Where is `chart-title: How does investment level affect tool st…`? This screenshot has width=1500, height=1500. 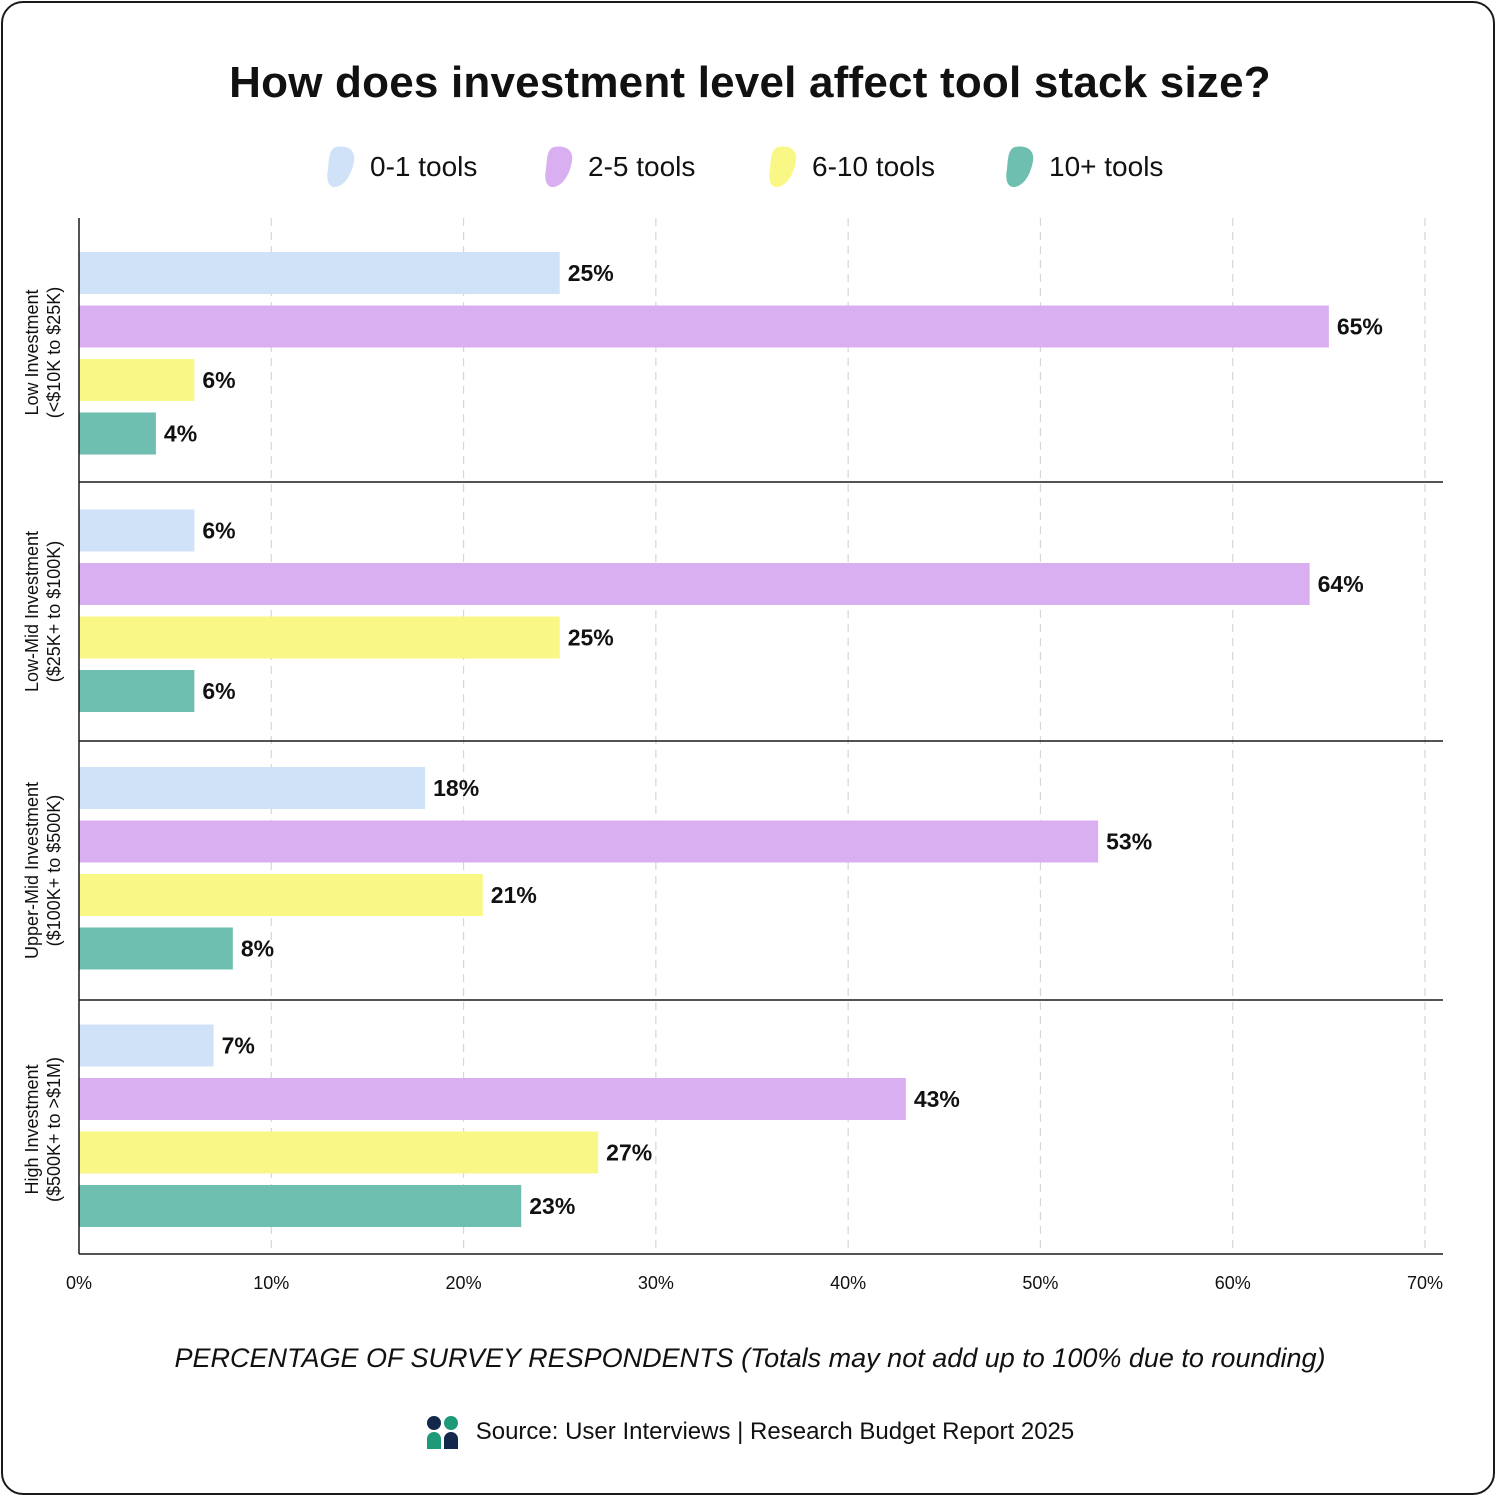
chart-title: How does investment level affect tool st… is located at coordinates (750, 82).